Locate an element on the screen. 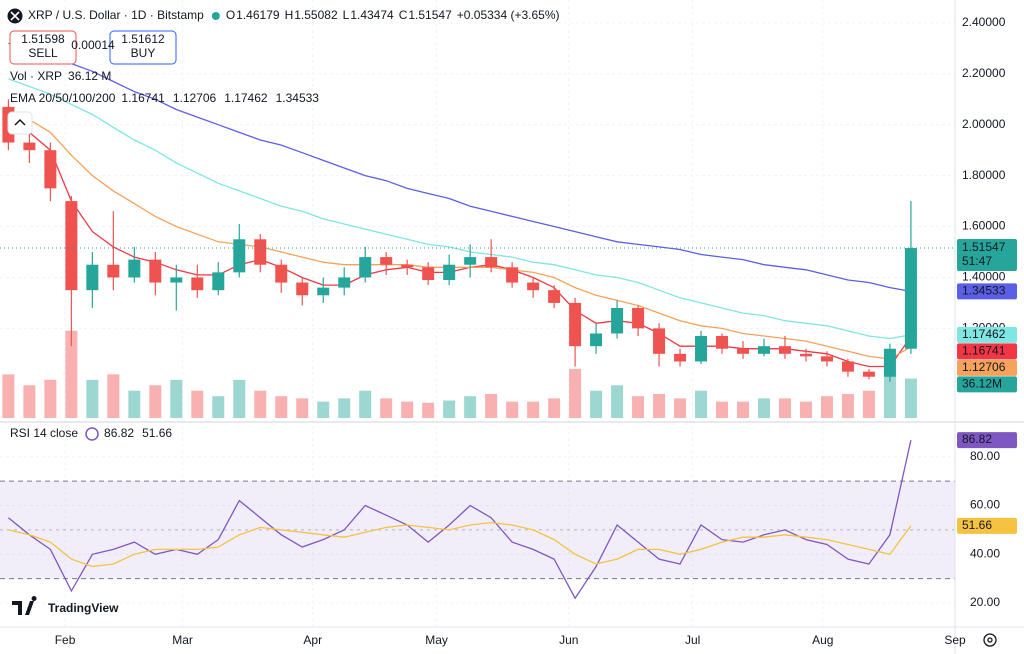  settings-button is located at coordinates (990, 640).